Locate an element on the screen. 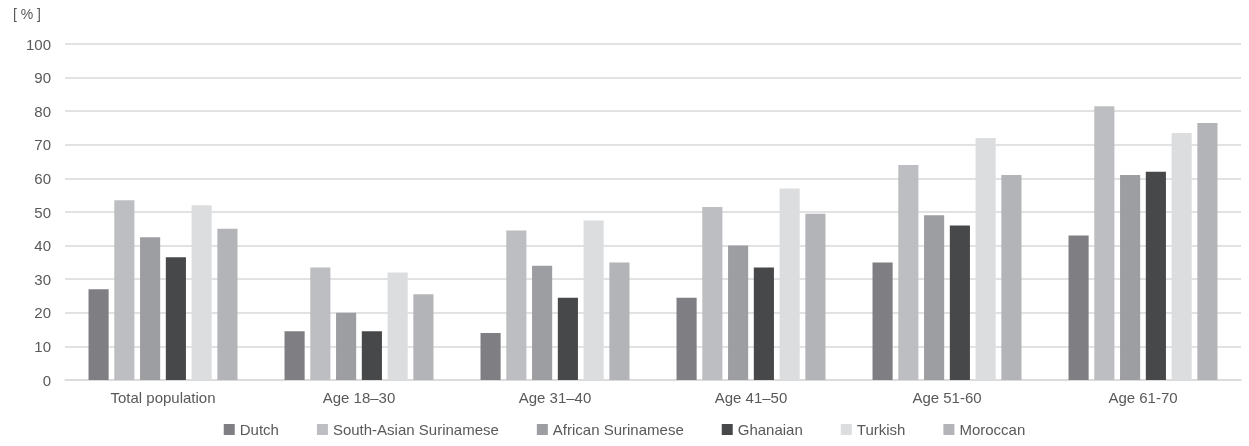 The height and width of the screenshot is (446, 1249). y-tick-label: 40 is located at coordinates (42, 246).